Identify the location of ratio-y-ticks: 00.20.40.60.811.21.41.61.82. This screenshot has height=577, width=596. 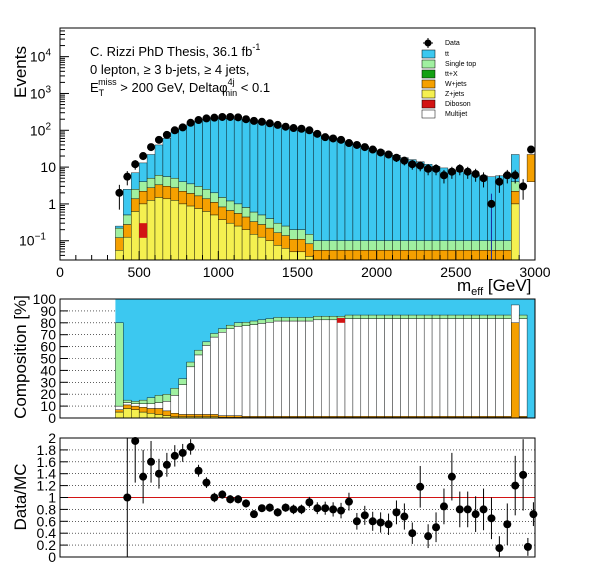
(52, 497).